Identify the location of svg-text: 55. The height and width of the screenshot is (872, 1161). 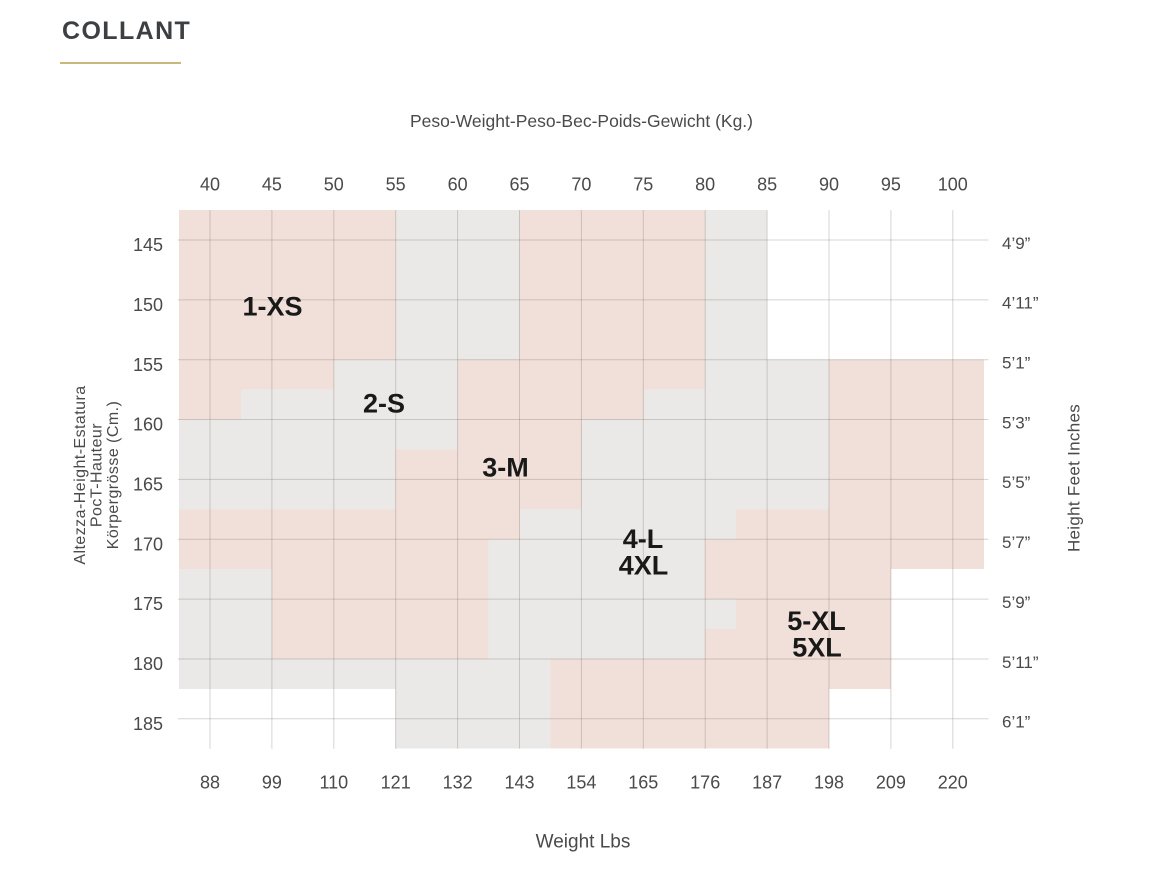
(396, 185).